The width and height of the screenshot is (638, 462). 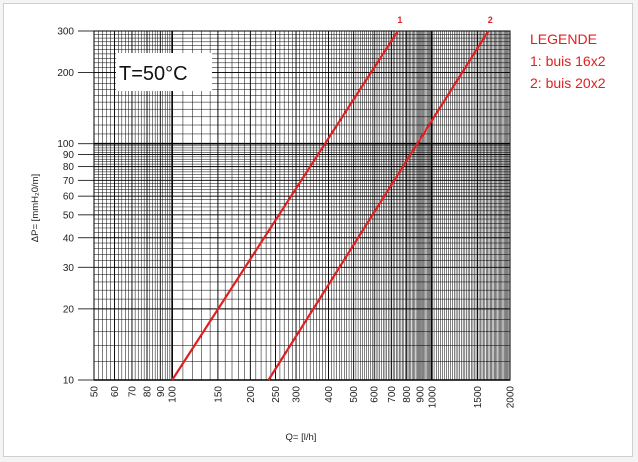 What do you see at coordinates (568, 83) in the screenshot?
I see `legend-entry-2: 2: buis 20x2` at bounding box center [568, 83].